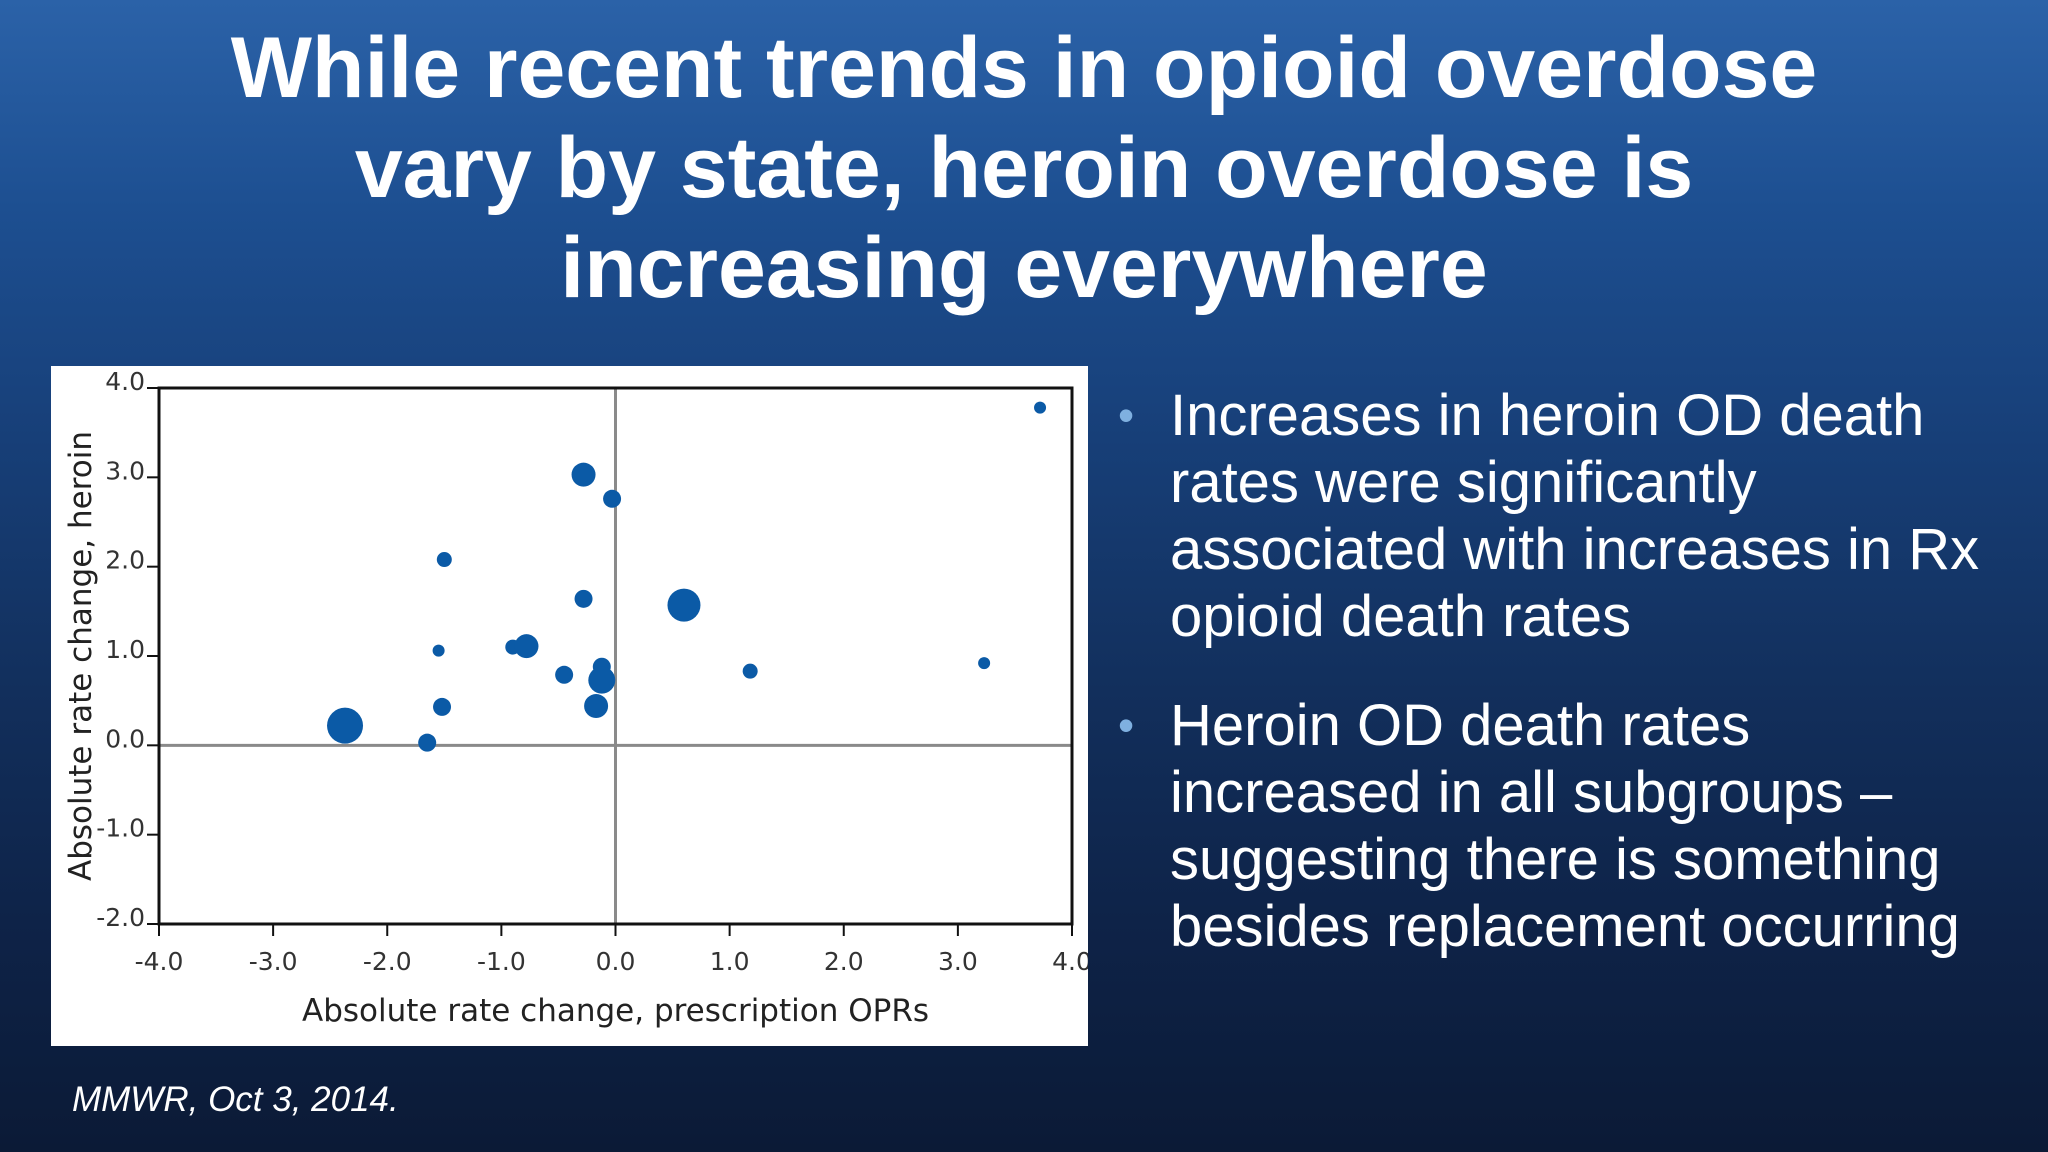 This screenshot has width=2048, height=1152. Describe the element at coordinates (730, 961) in the screenshot. I see `x-tick-label: 1.0` at that location.